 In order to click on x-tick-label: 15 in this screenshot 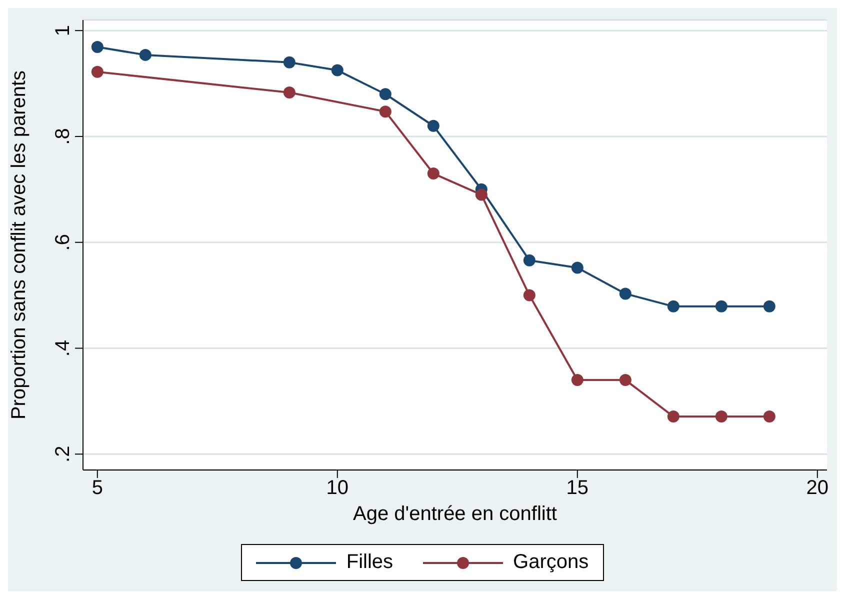, I will do `click(577, 488)`.